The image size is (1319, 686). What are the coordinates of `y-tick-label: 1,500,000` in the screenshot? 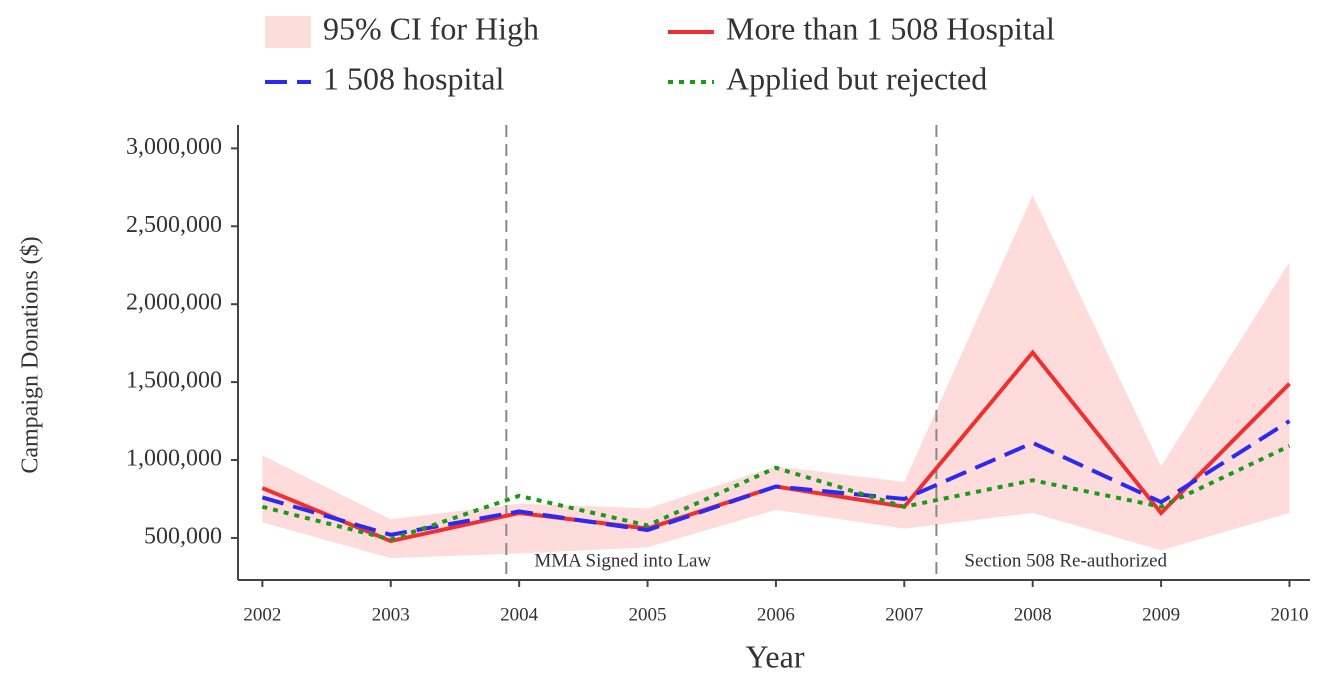 It's located at (174, 381).